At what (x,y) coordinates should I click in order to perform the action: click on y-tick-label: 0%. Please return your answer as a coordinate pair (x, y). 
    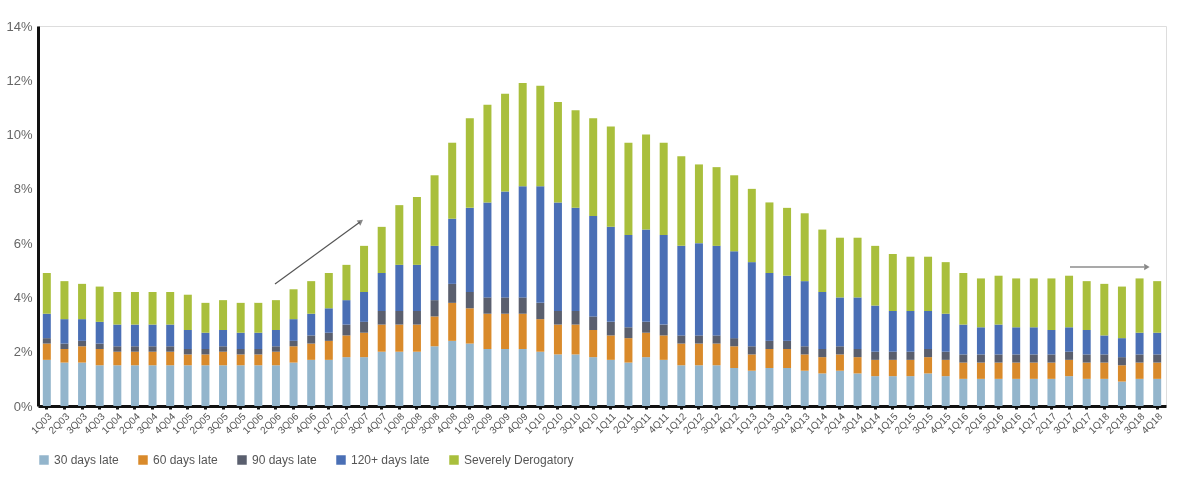
    Looking at the image, I should click on (23, 406).